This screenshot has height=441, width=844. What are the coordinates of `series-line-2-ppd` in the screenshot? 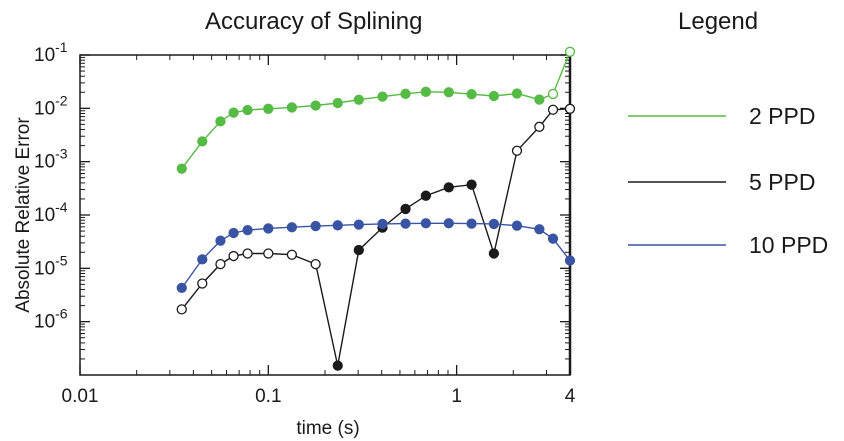 It's located at (376, 110).